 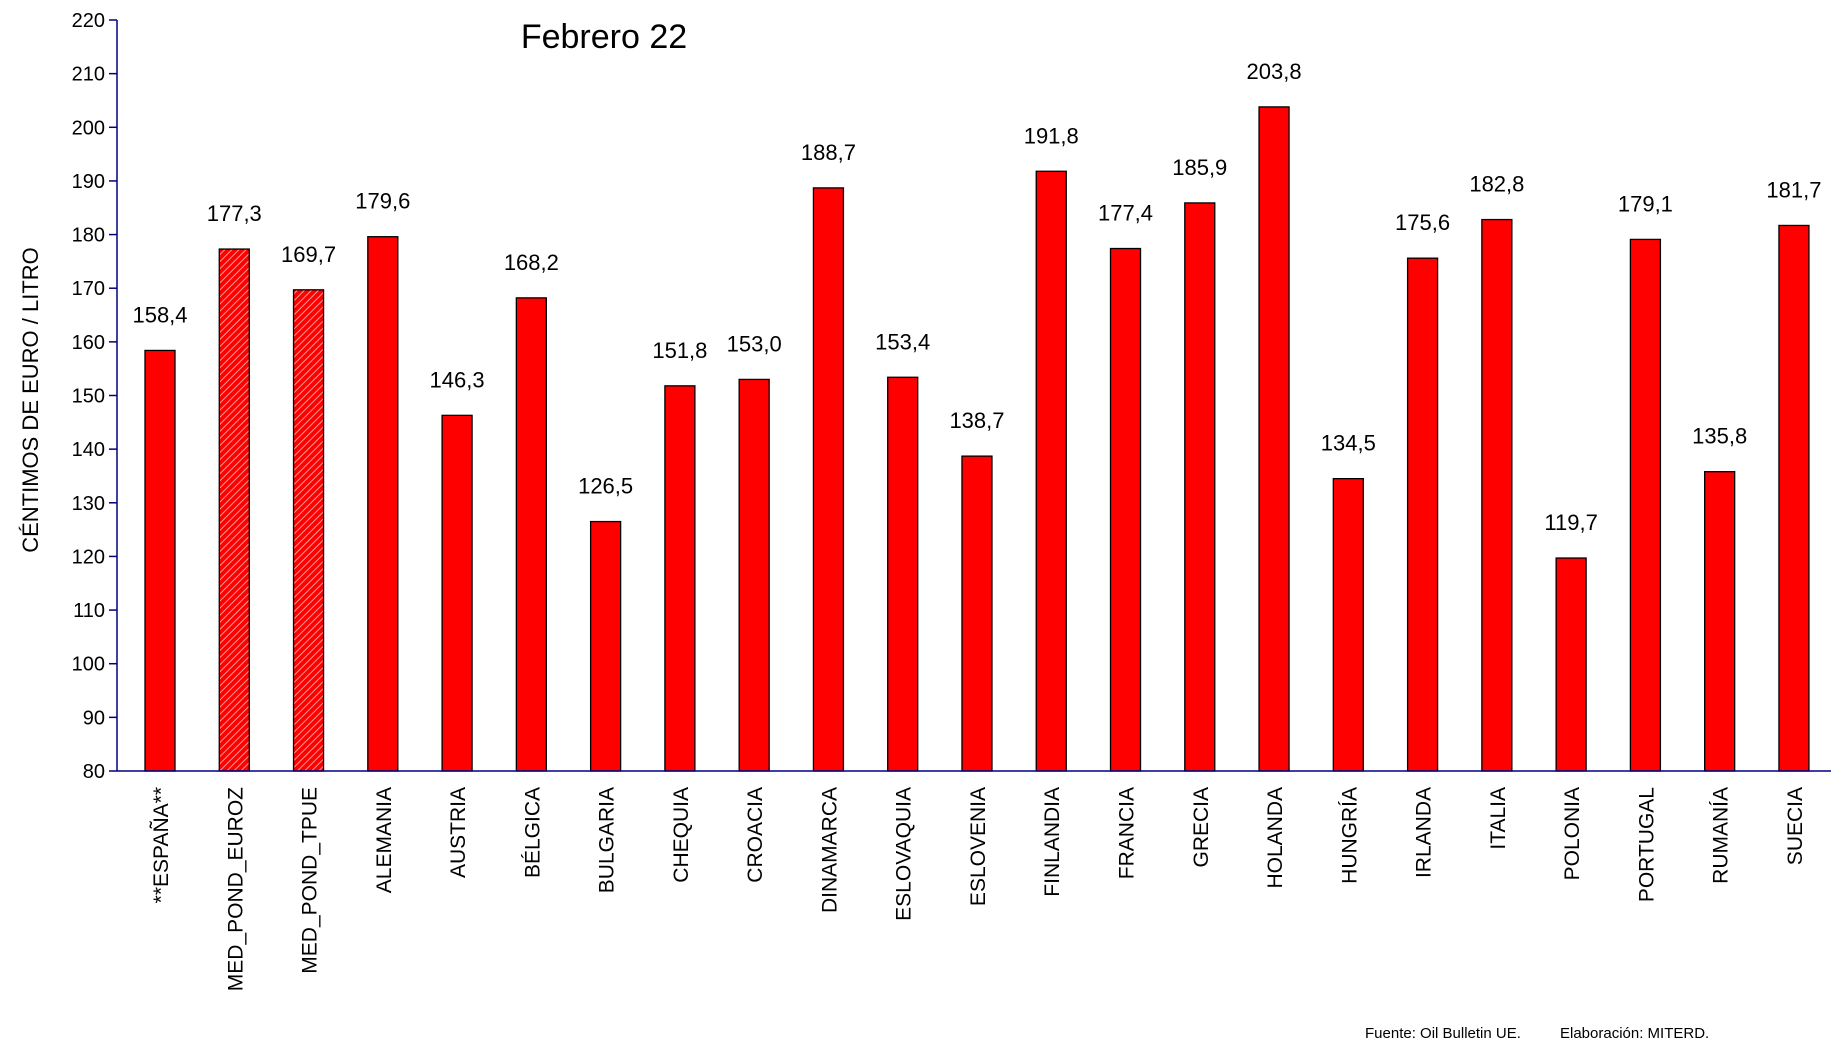 I want to click on y-tick-label: 140, so click(x=88, y=450).